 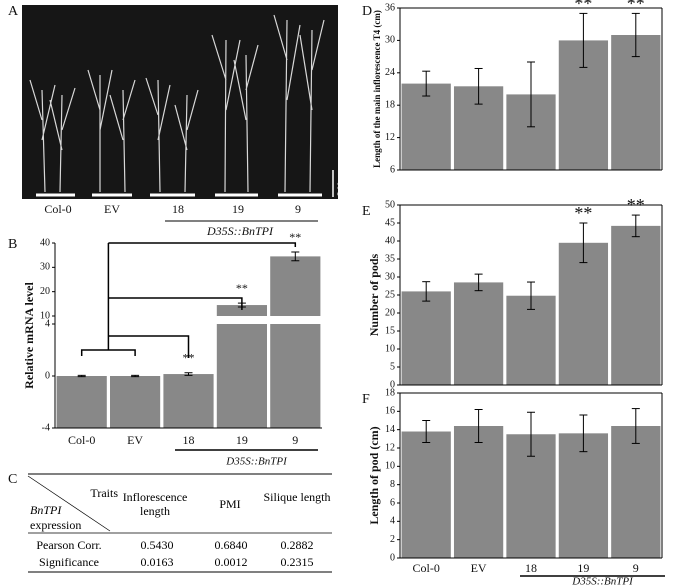 What do you see at coordinates (29, 335) in the screenshot?
I see `y-axis-title: Relative mRNA level` at bounding box center [29, 335].